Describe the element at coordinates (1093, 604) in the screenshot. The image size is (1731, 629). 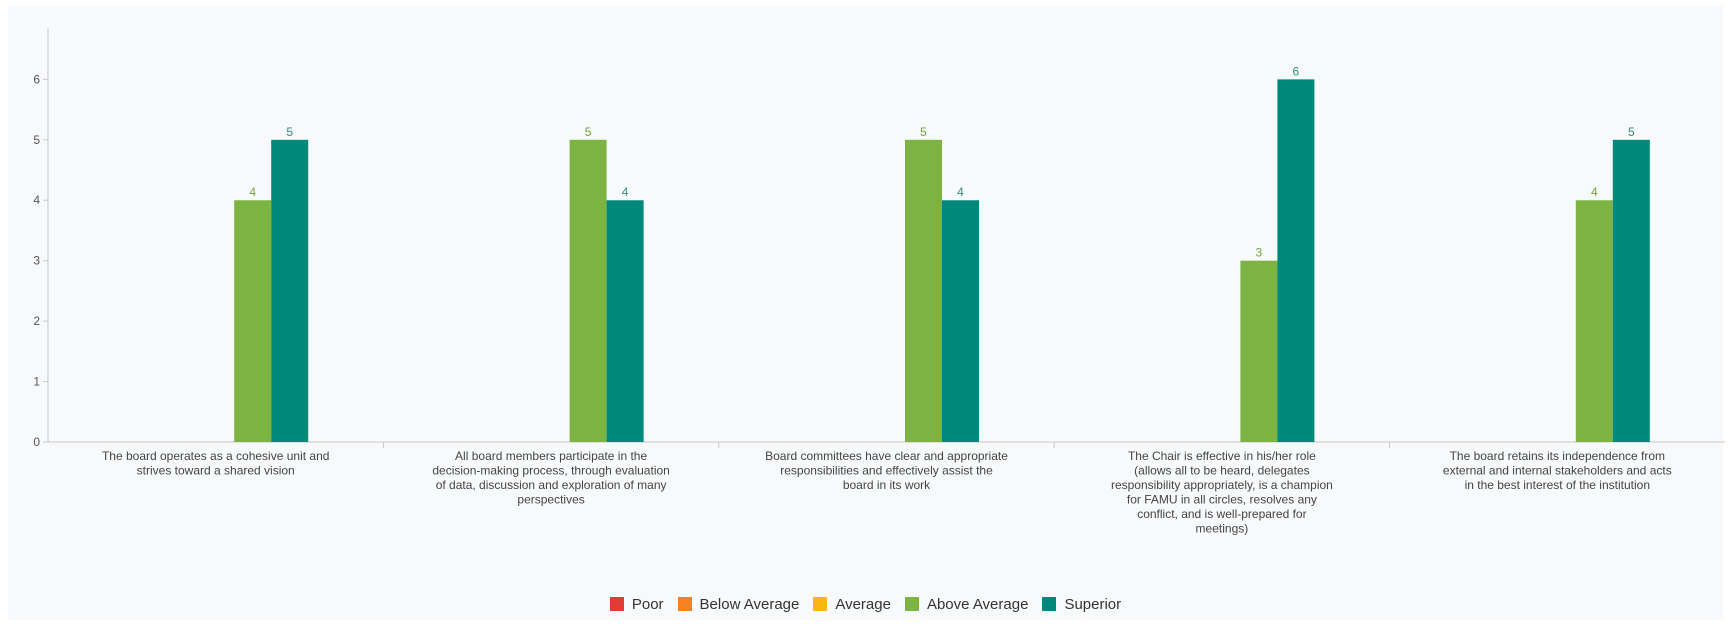
I see `legend-label: Superior` at that location.